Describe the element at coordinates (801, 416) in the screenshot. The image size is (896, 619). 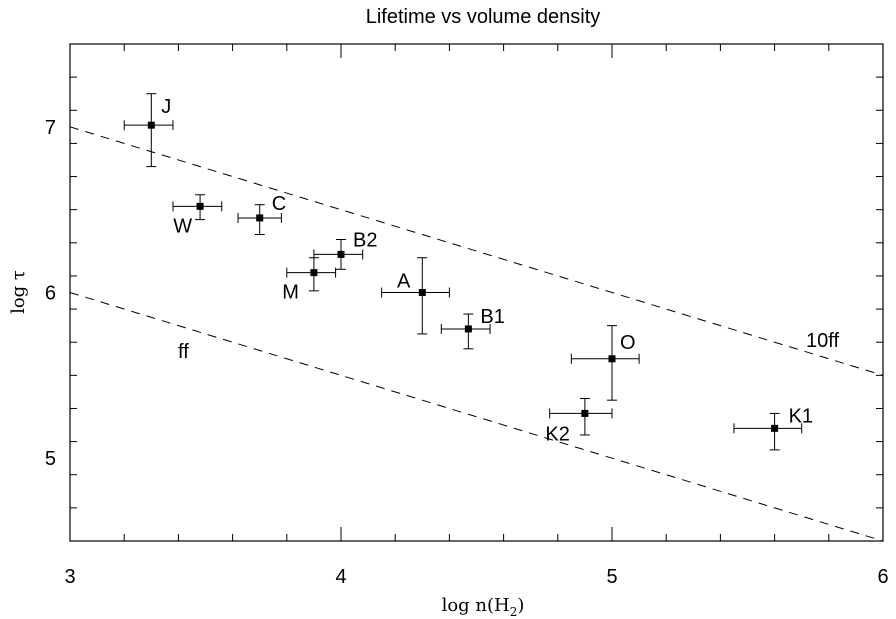
I see `point-label: K1` at that location.